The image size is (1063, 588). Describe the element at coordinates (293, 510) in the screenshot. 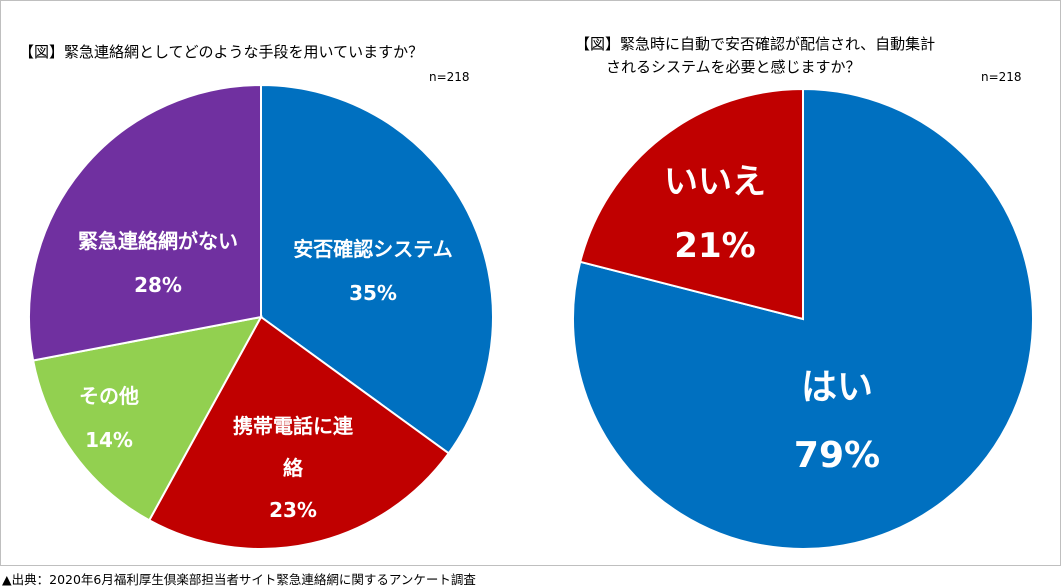

I see `left-pie-slice-1-percent: 23%` at that location.